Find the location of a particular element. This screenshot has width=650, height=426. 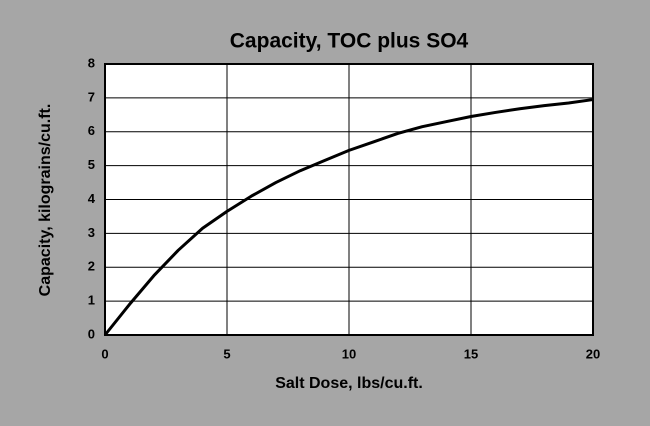

y-tick-label: 0 is located at coordinates (91, 333).